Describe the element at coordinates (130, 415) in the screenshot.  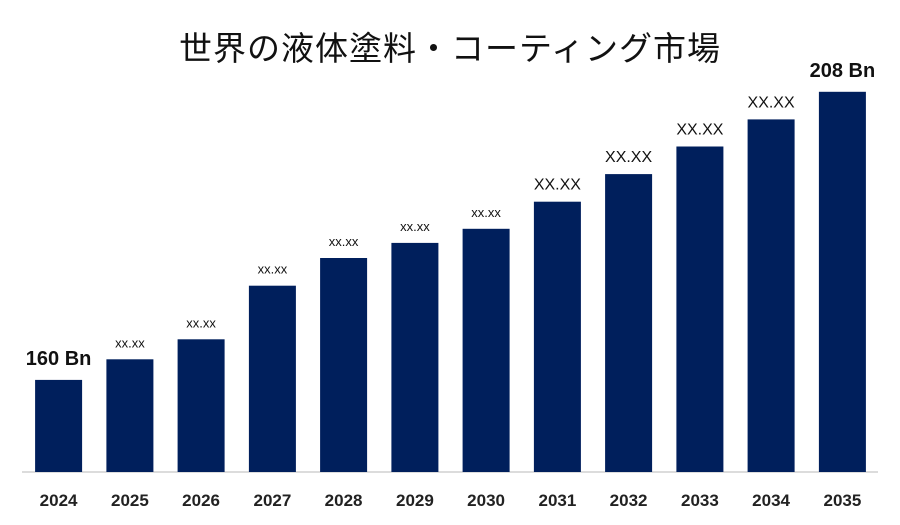
I see `bar-2025` at that location.